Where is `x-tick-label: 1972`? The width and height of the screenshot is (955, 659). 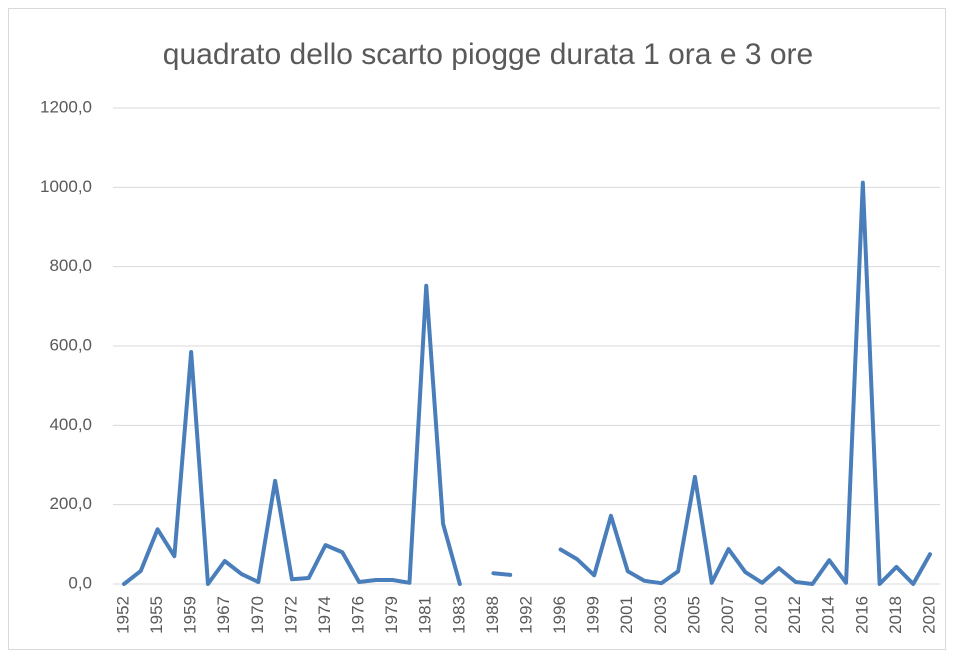
x-tick-label: 1972 is located at coordinates (290, 615).